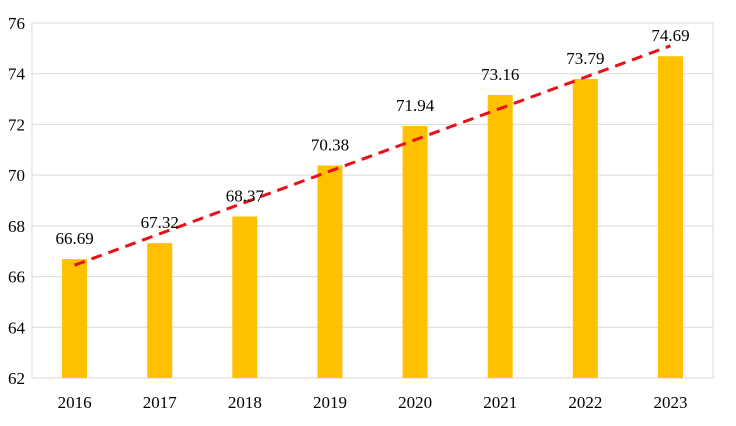 This screenshot has width=736, height=426. Describe the element at coordinates (16, 226) in the screenshot. I see `y-tick-label-68: 68` at that location.